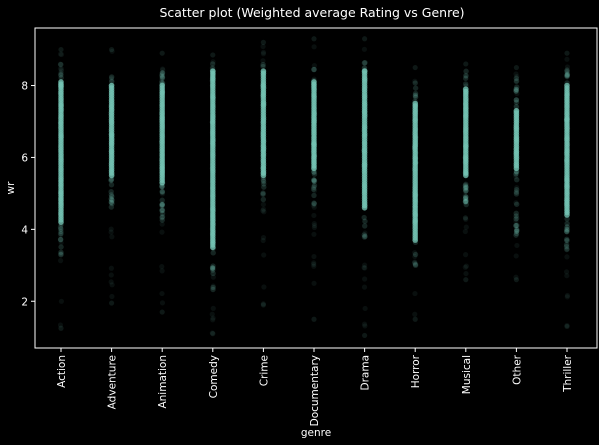  Describe the element at coordinates (11, 188) in the screenshot. I see `y-axis-label: wr` at that location.